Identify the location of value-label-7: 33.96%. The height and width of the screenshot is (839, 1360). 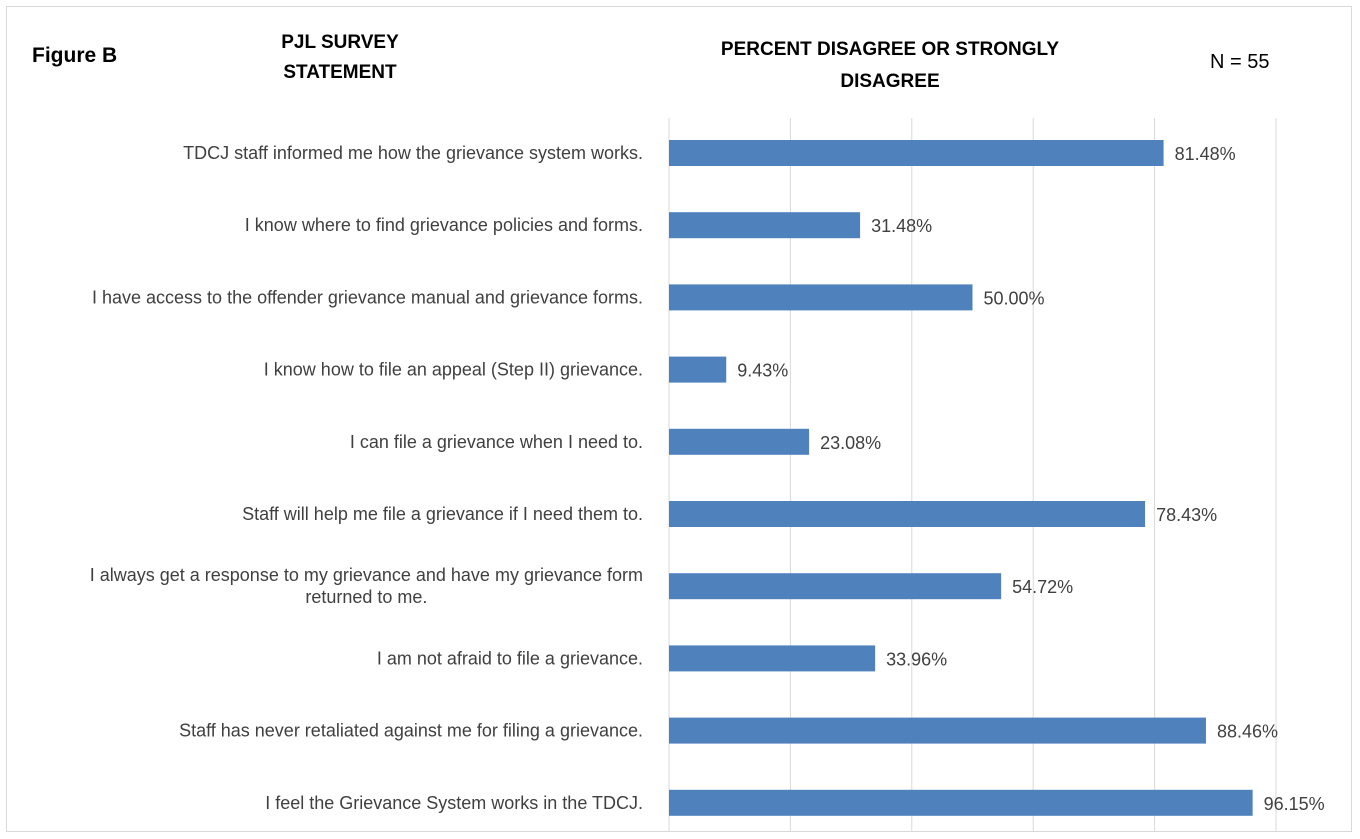
(916, 659).